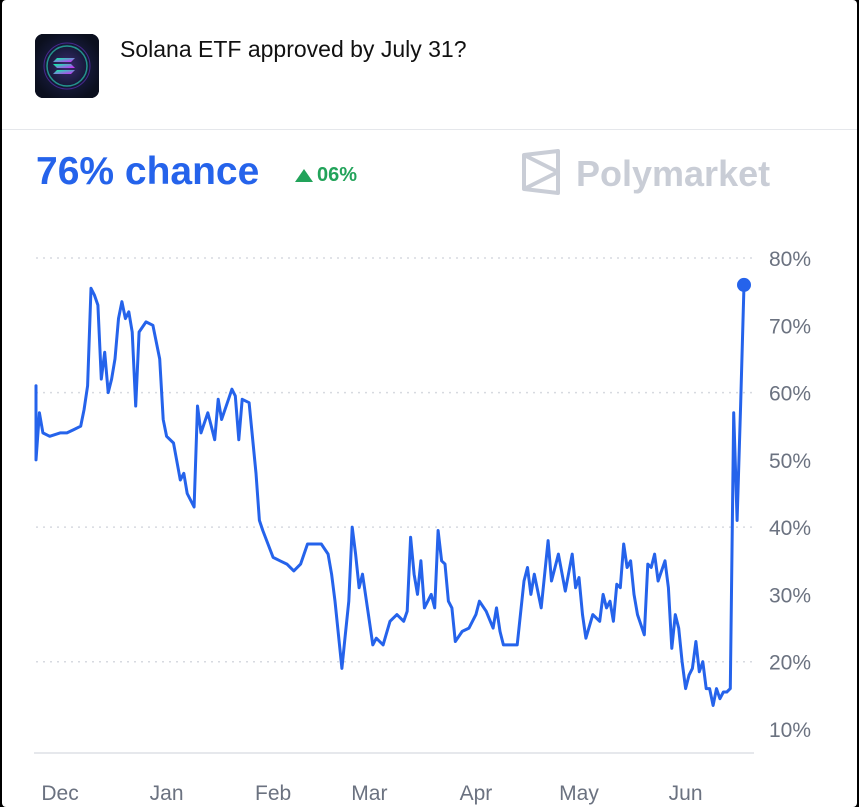  I want to click on solana-logo-icon, so click(67, 66).